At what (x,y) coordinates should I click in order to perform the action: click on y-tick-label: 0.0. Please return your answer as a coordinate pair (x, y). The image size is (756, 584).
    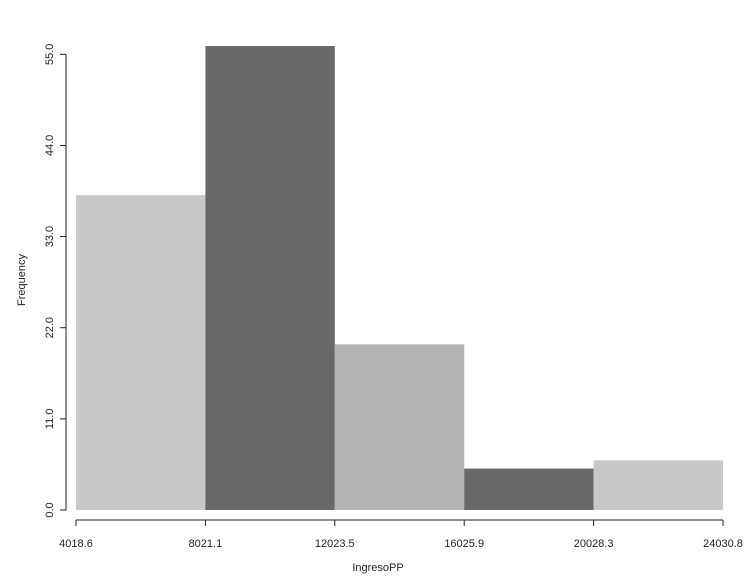
    Looking at the image, I should click on (50, 509).